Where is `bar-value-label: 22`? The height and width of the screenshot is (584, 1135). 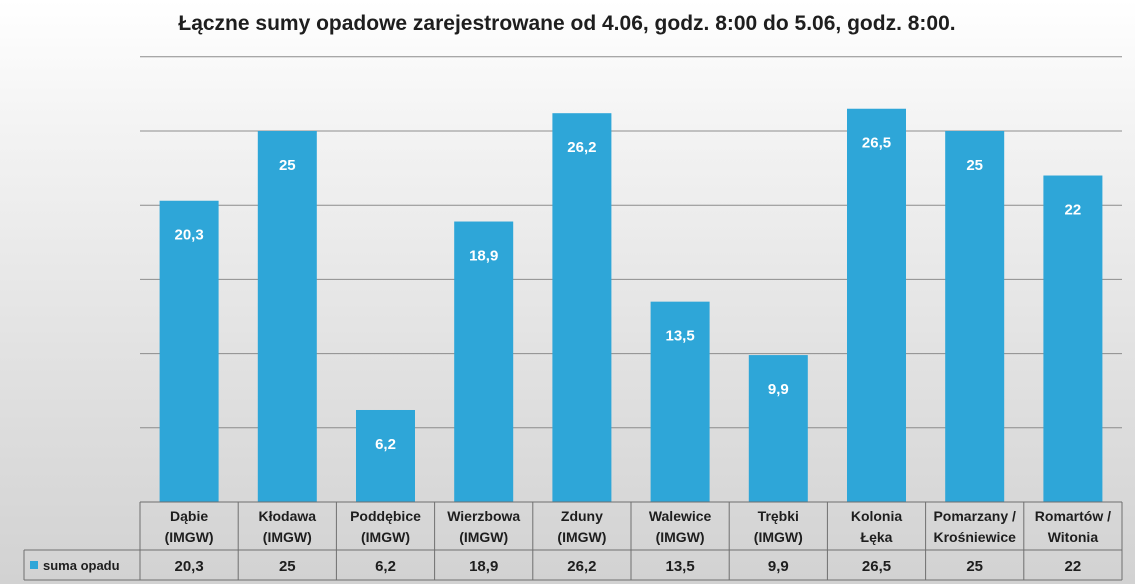
bar-value-label: 22 is located at coordinates (1073, 210).